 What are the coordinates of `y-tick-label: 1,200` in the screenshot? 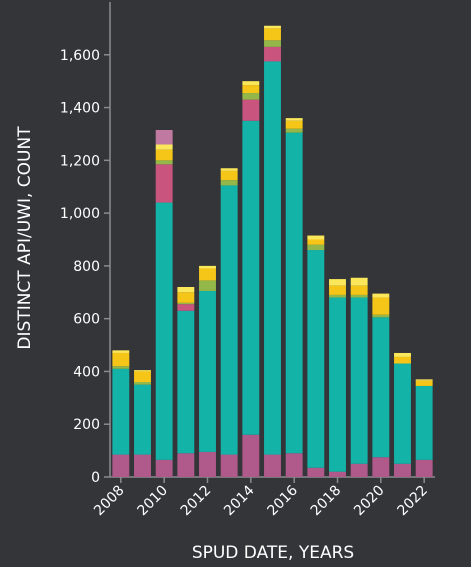 It's located at (80, 161).